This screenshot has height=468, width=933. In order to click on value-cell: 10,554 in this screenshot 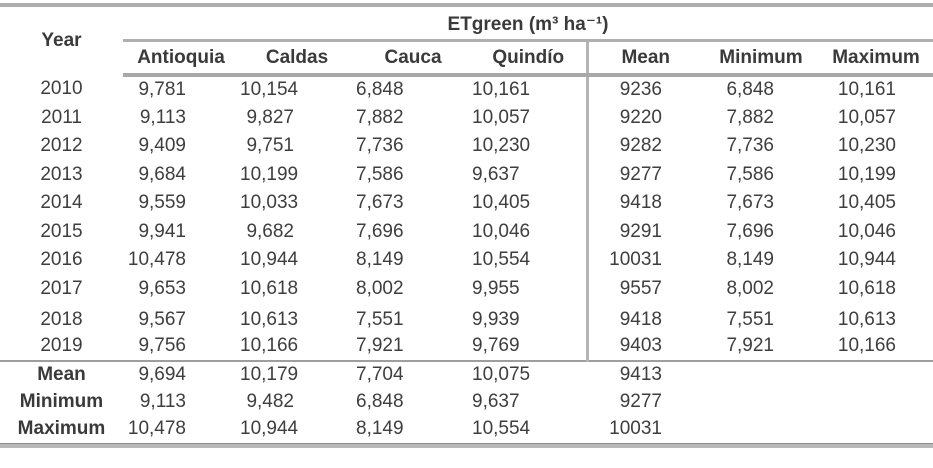, I will do `click(501, 429)`.